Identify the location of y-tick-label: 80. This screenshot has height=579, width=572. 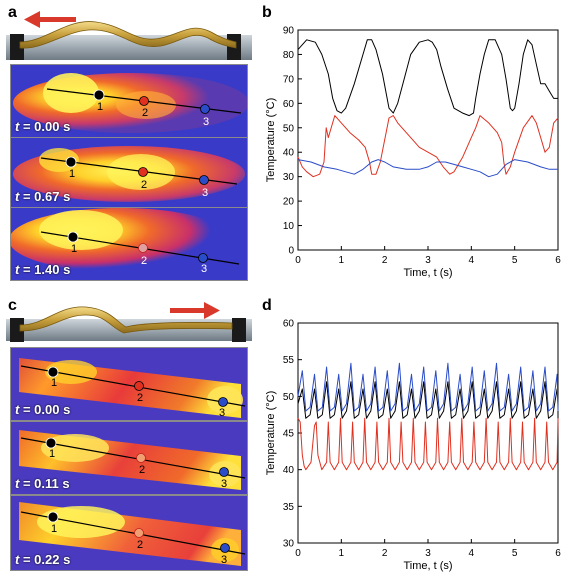
(289, 55).